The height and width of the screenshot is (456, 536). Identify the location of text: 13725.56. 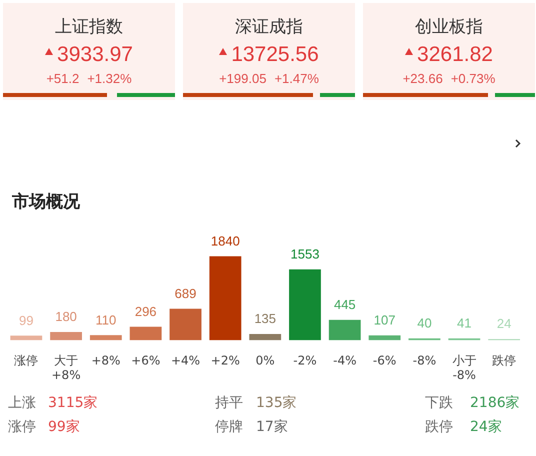
(275, 54).